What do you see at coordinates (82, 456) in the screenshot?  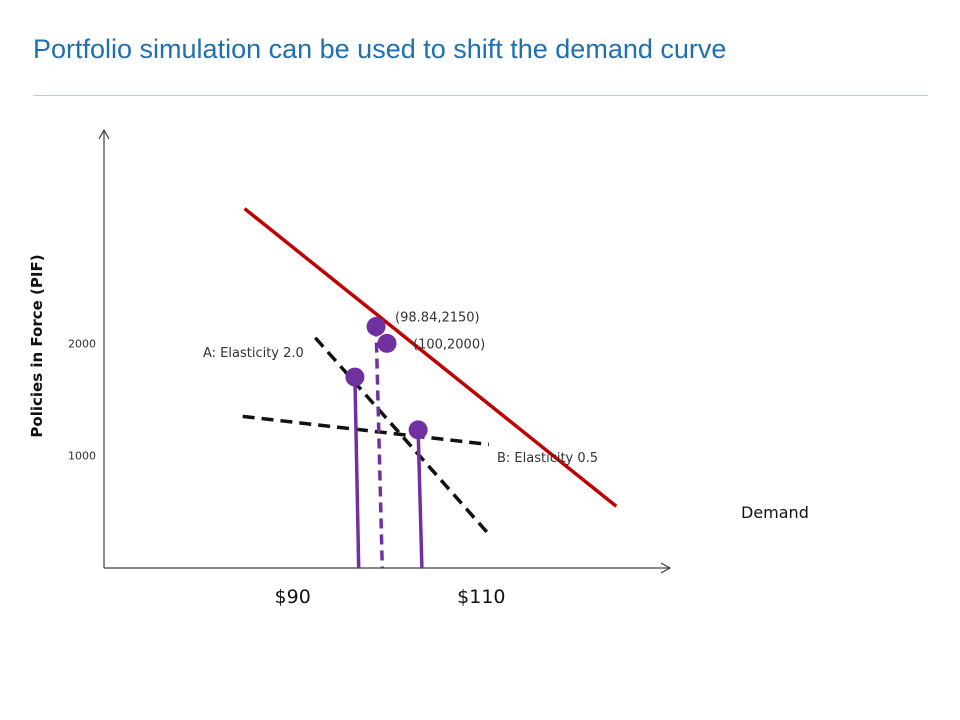 I see `y-tick-label: 1000` at bounding box center [82, 456].